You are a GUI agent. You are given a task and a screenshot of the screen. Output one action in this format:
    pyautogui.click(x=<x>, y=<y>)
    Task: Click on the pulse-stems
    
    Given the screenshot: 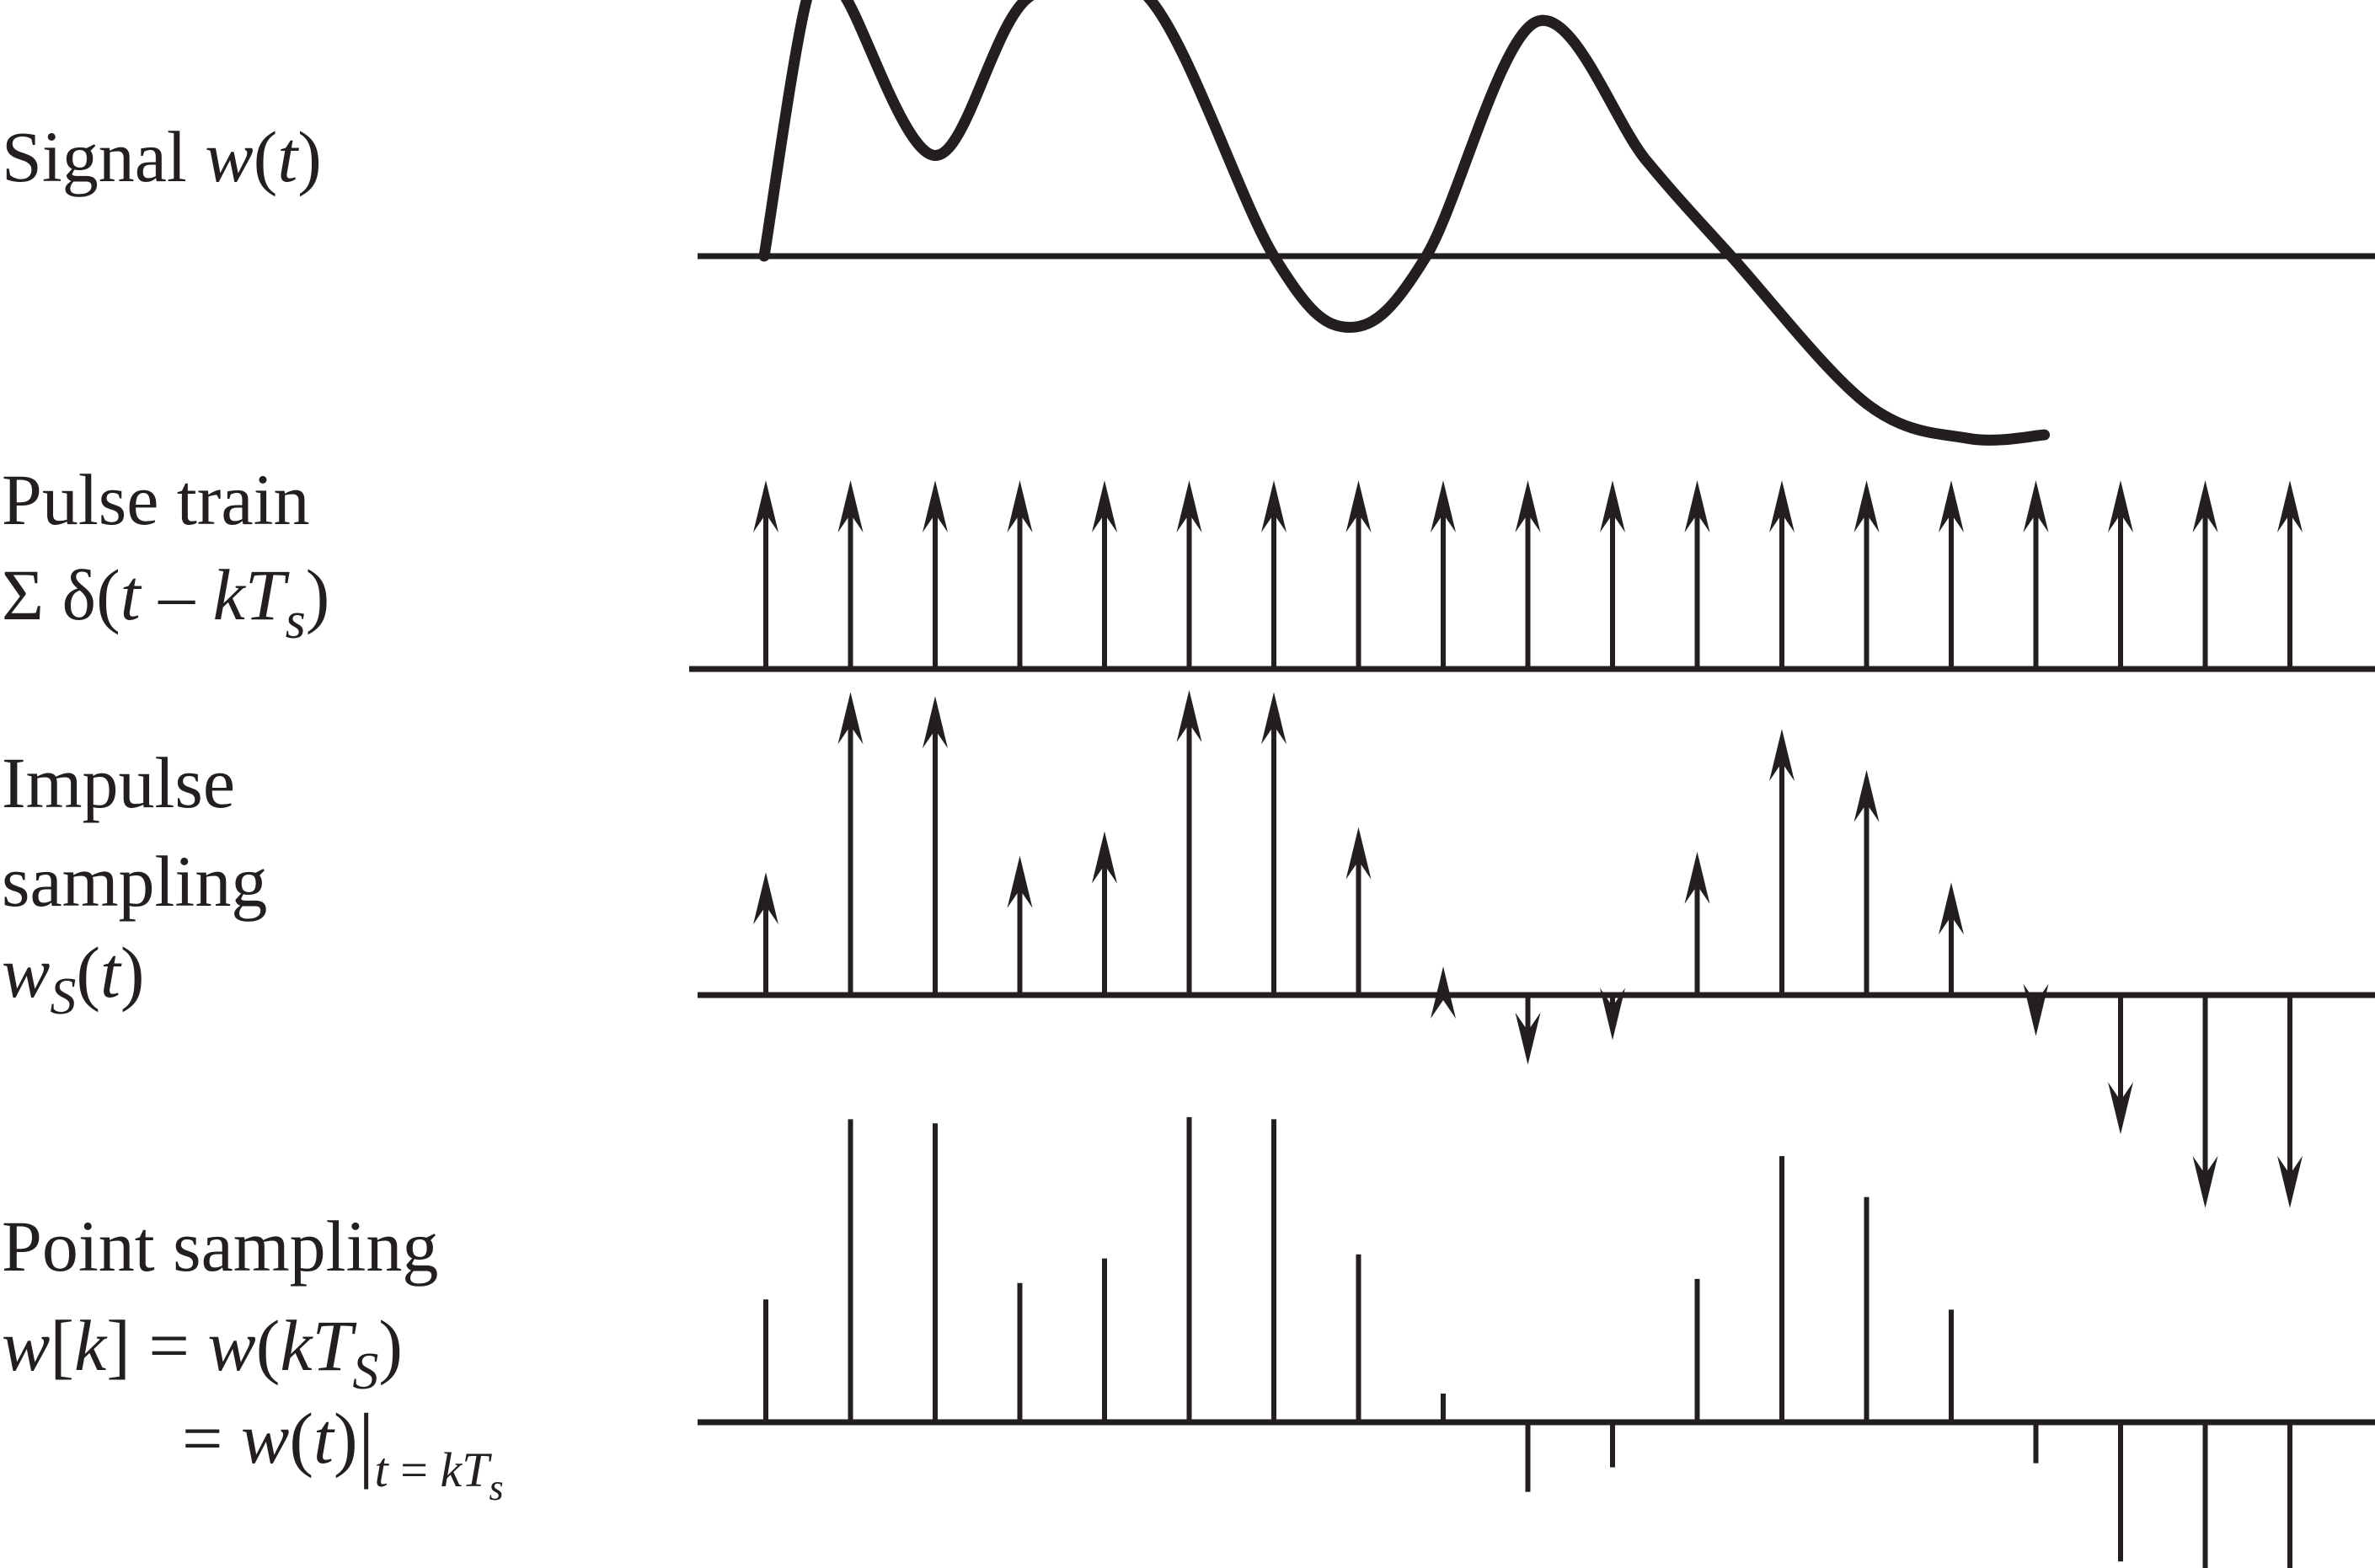 What is the action you would take?
    pyautogui.click(x=1528, y=574)
    